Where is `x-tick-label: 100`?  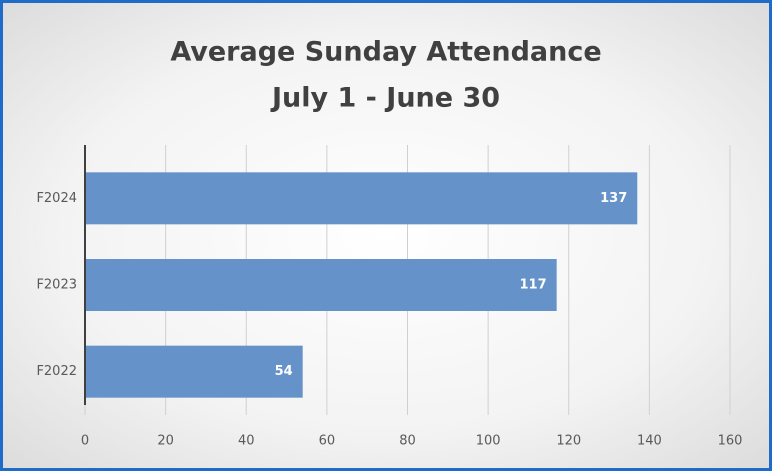 x-tick-label: 100 is located at coordinates (488, 441).